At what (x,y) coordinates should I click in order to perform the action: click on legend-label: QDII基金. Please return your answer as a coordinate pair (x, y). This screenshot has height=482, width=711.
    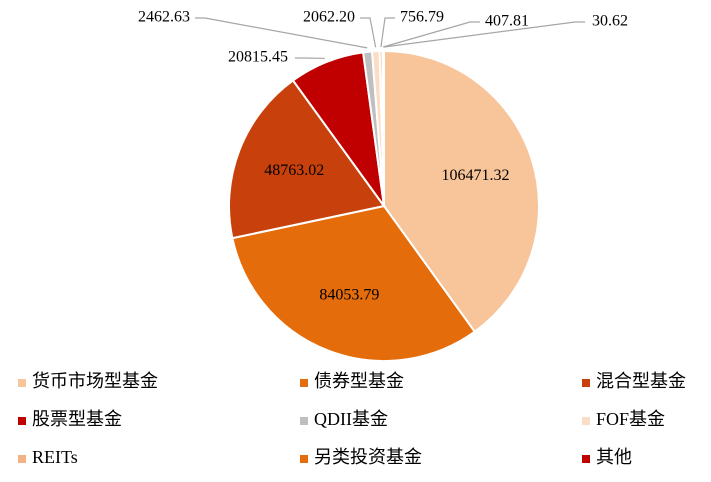
    Looking at the image, I should click on (351, 419).